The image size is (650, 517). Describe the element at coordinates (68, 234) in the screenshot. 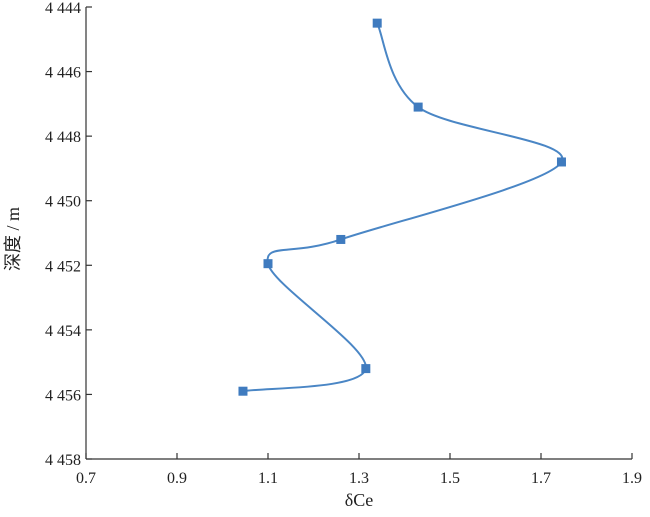

I see `y-axis-ticks: 4 444 4 446 4 448 4 450 4 452 4 454 4 456 4 458` at that location.